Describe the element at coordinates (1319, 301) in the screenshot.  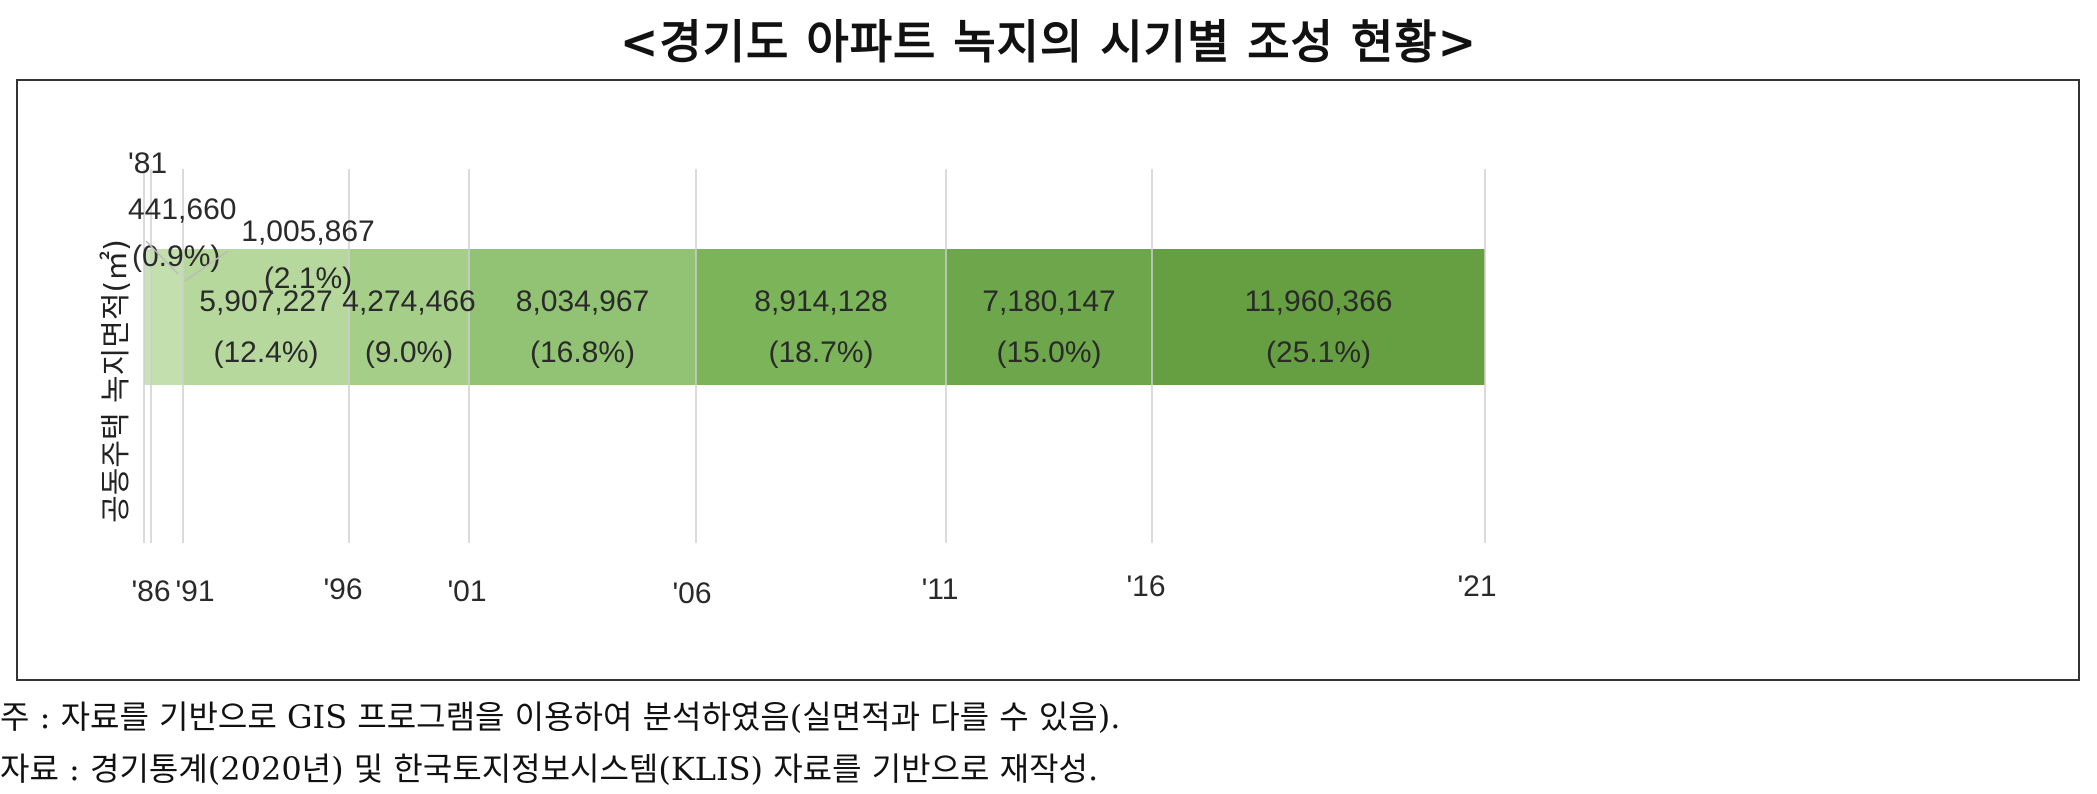
I see `data-label-value-7: 11,960,366` at that location.